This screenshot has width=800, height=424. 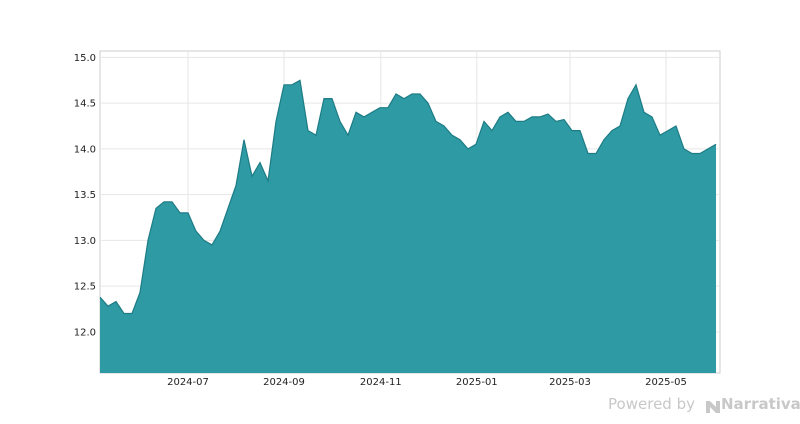 What do you see at coordinates (85, 195) in the screenshot?
I see `y-tick-label: 13.5` at bounding box center [85, 195].